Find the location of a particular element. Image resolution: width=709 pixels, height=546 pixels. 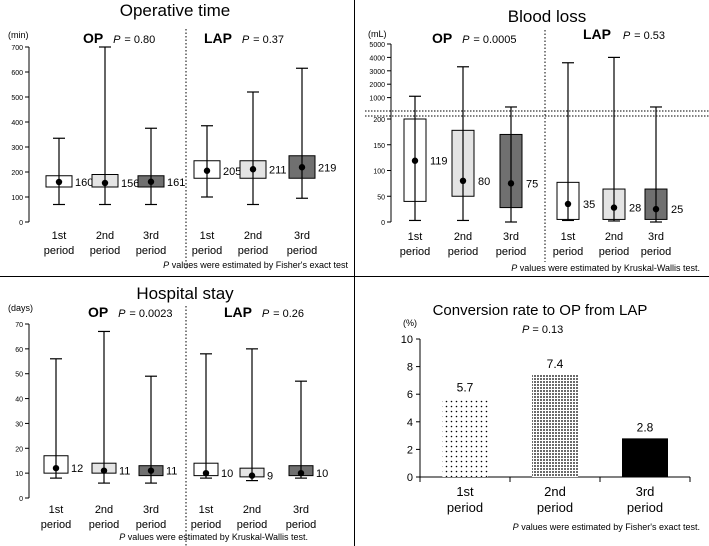

bar-value-label: 2.8 is located at coordinates (645, 427).